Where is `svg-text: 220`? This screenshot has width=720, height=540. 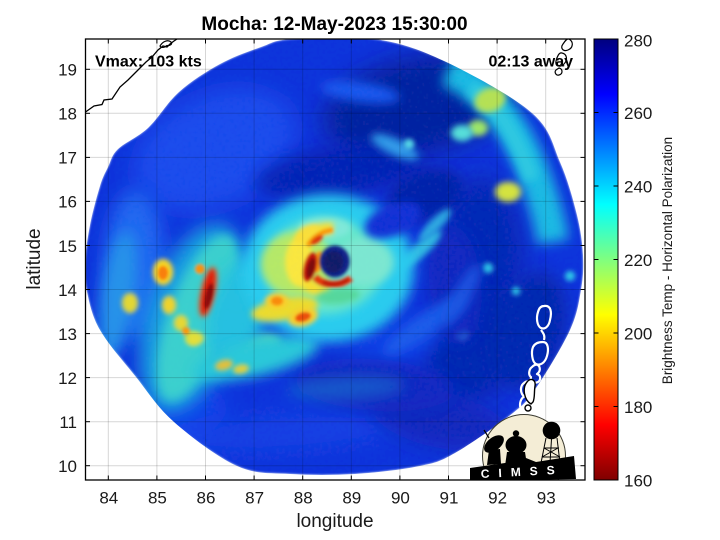 svg-text: 220 is located at coordinates (638, 260).